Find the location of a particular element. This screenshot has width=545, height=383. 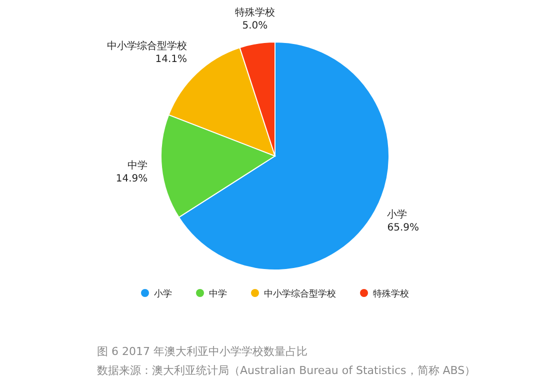

slice-label: 特殊学校 is located at coordinates (254, 12).